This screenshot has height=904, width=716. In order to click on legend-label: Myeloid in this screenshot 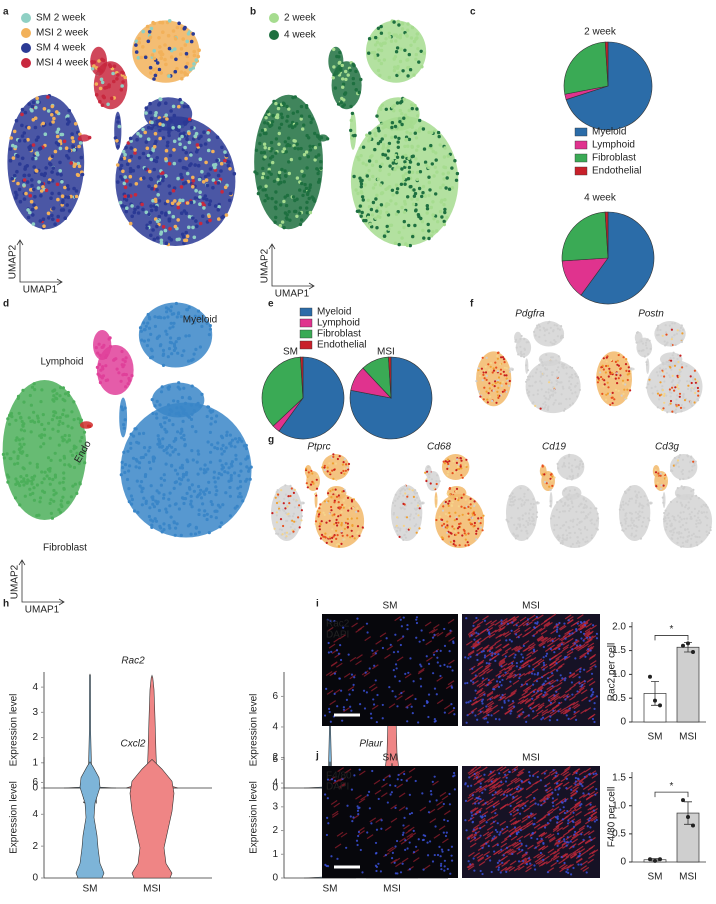, I will do `click(334, 312)`.